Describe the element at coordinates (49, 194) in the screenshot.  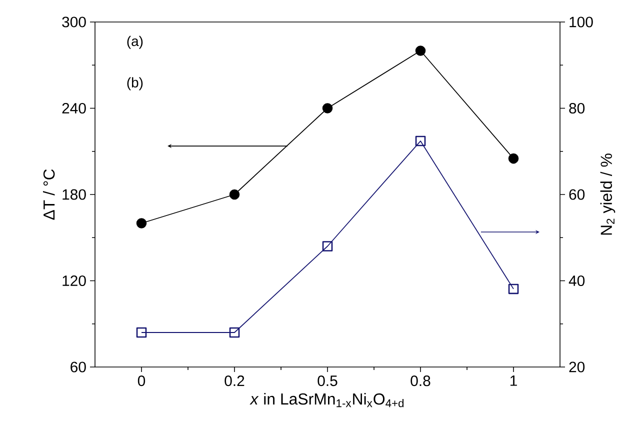
I see `y-axis-title: ΔT / °C` at that location.